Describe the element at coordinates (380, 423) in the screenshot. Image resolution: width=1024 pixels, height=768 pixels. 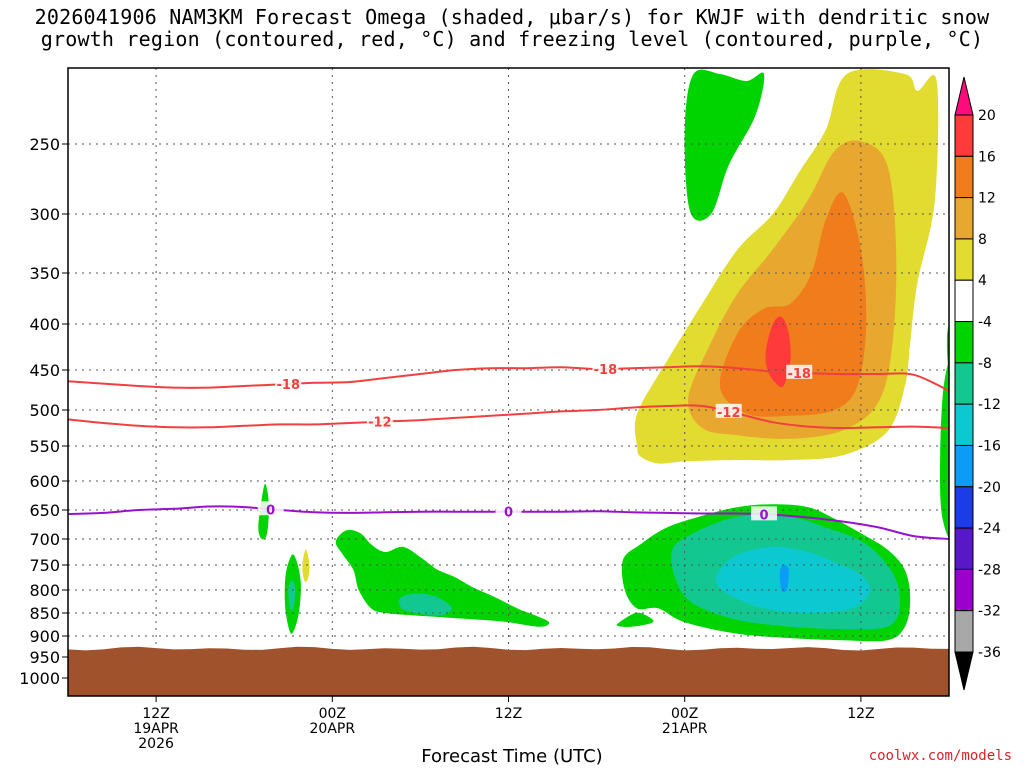
I see `contour-label--12-0: -12` at that location.